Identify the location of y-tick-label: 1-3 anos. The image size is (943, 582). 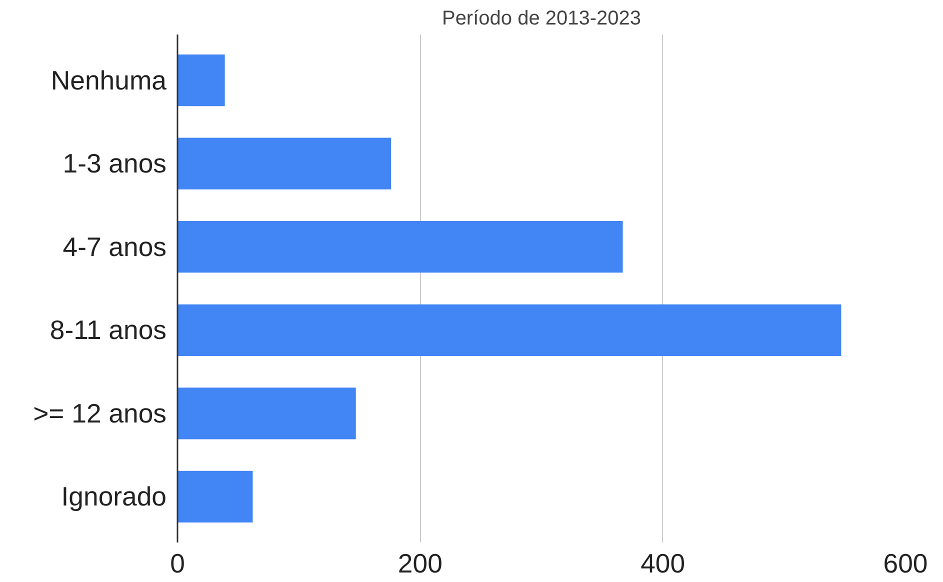
(114, 163).